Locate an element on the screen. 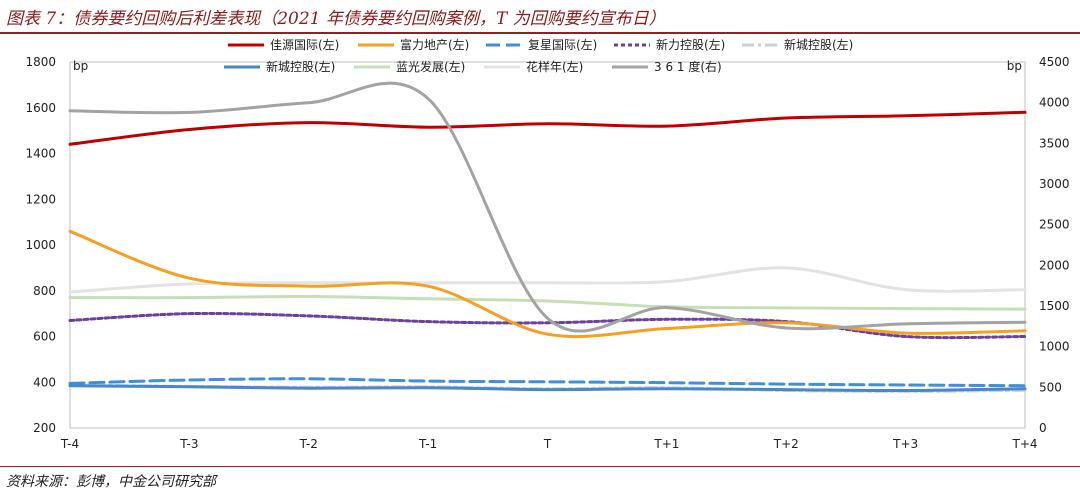 The height and width of the screenshot is (494, 1080). y-right-tick-label: 0 is located at coordinates (1043, 428).